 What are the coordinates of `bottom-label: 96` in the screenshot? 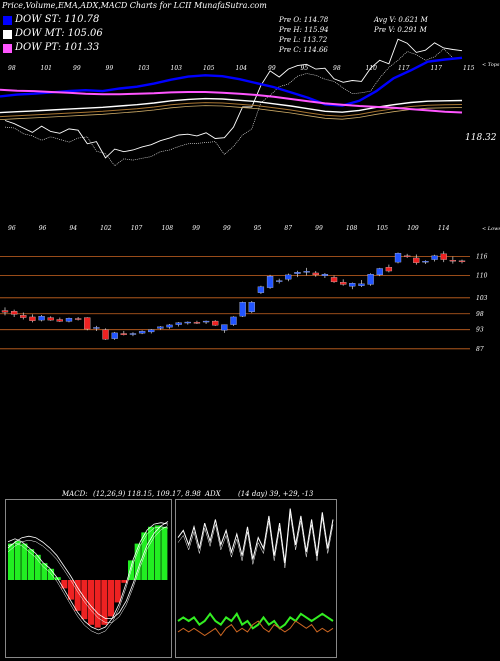 It's located at (43, 228).